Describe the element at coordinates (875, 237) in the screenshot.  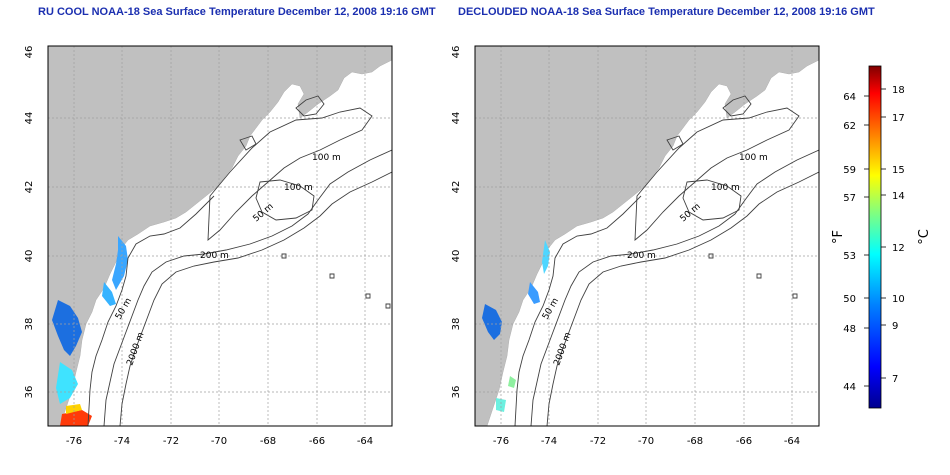
I see `colorbar-scale` at that location.